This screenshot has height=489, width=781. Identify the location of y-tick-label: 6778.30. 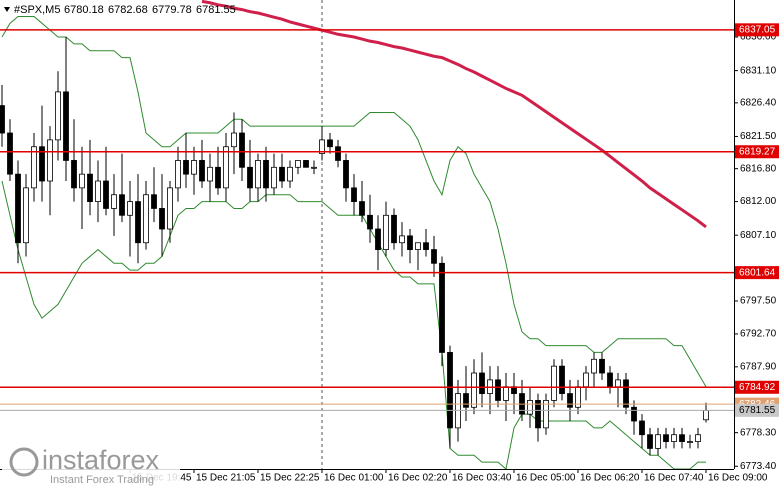
(758, 432).